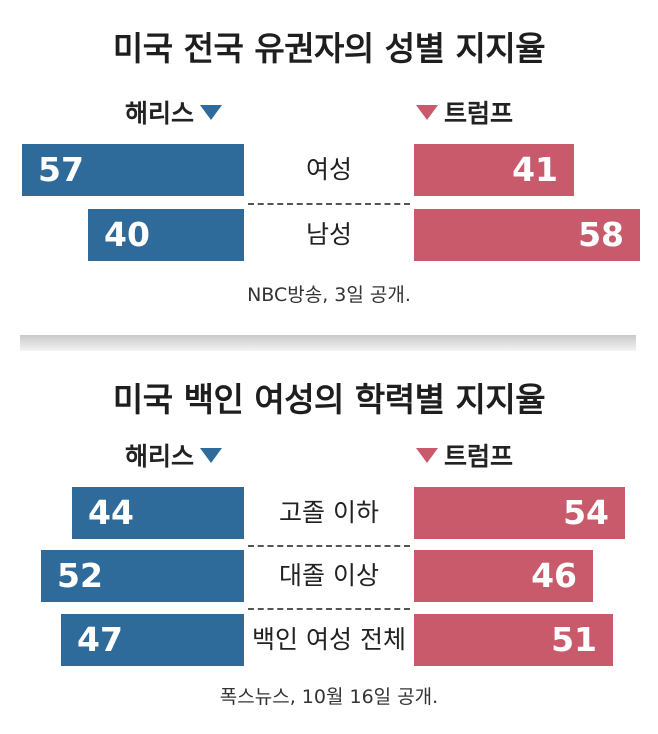 The image size is (658, 734). I want to click on data-label-trump: 46, so click(554, 575).